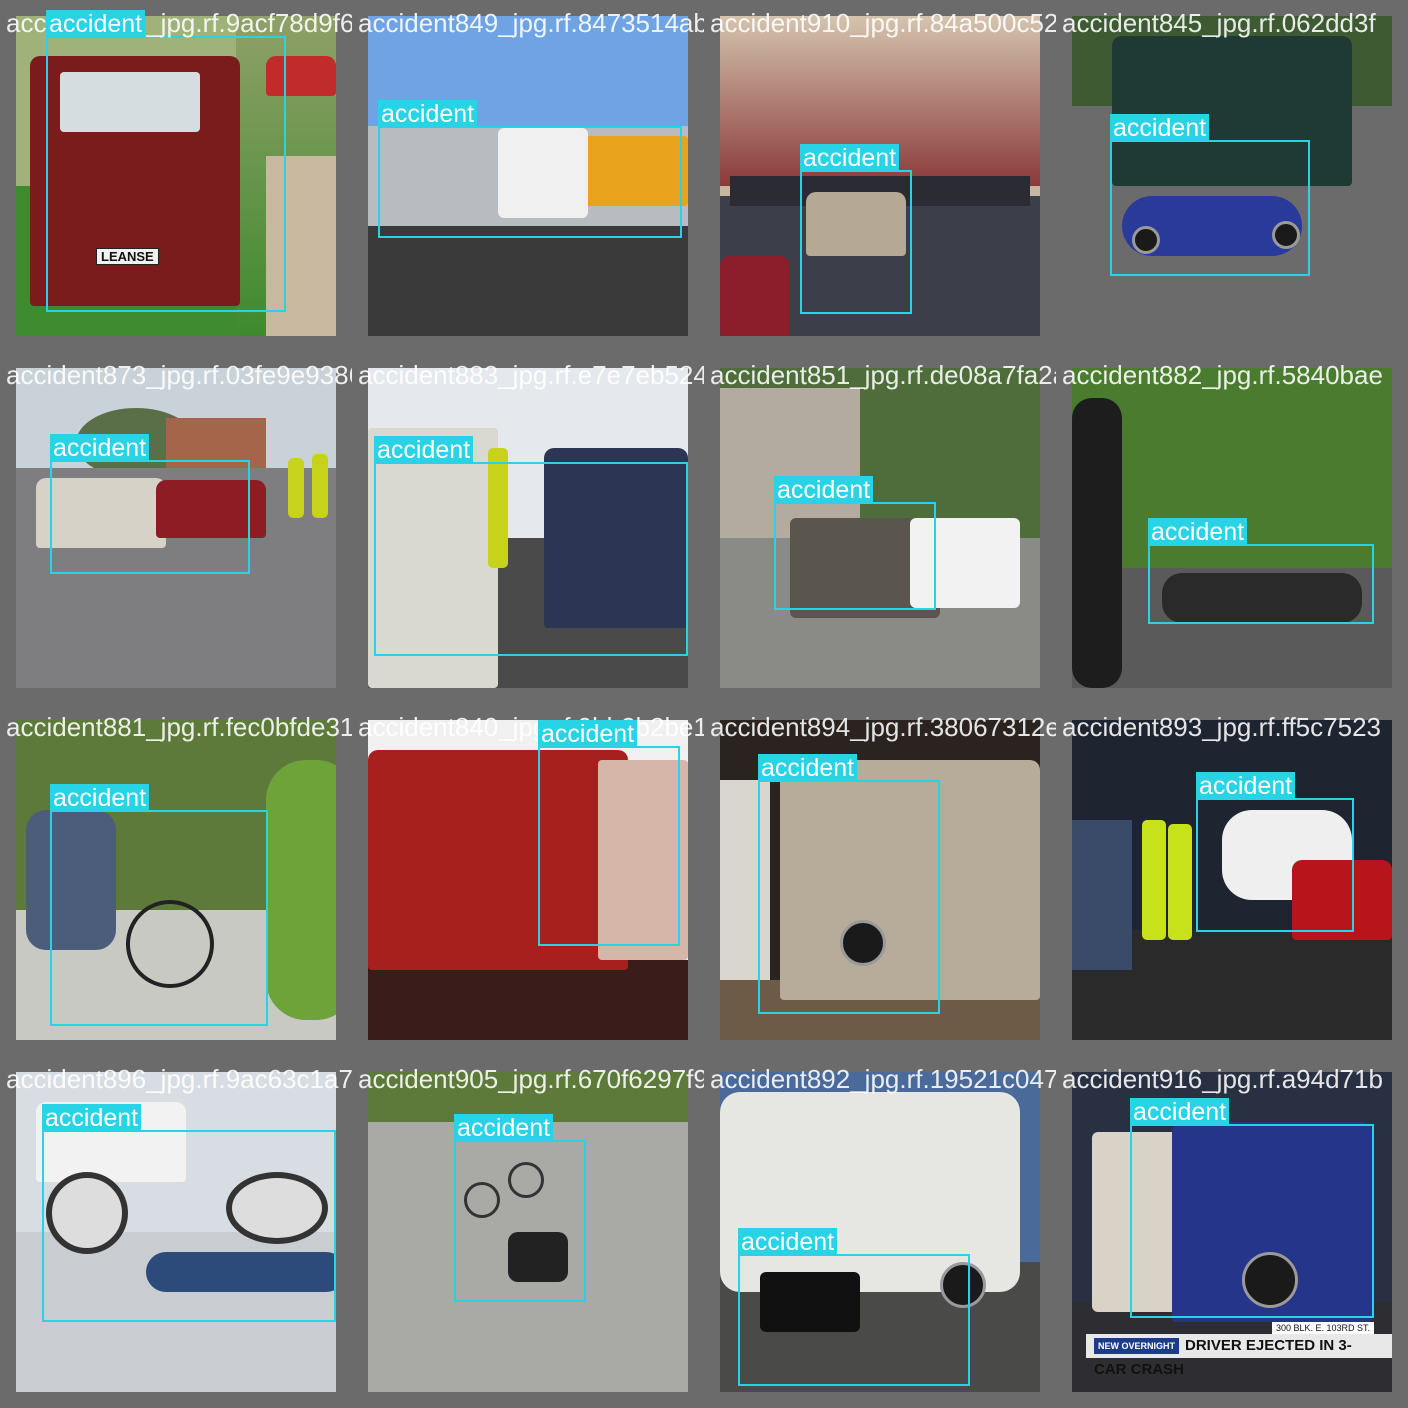 This screenshot has height=1408, width=1408. What do you see at coordinates (1221, 727) in the screenshot?
I see `image-filename: accident893_jpg.rf.ff5c7523` at bounding box center [1221, 727].